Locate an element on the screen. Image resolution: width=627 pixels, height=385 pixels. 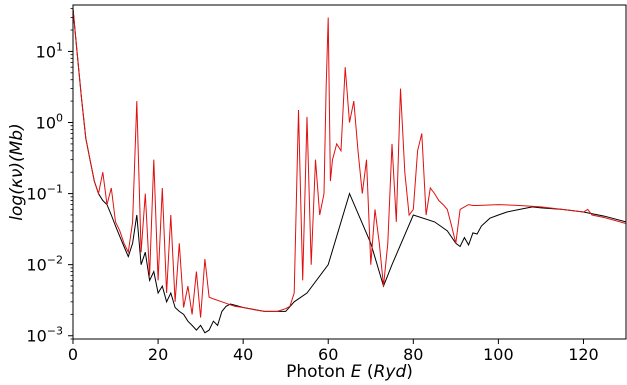
x-tick-label: 20 is located at coordinates (158, 354).